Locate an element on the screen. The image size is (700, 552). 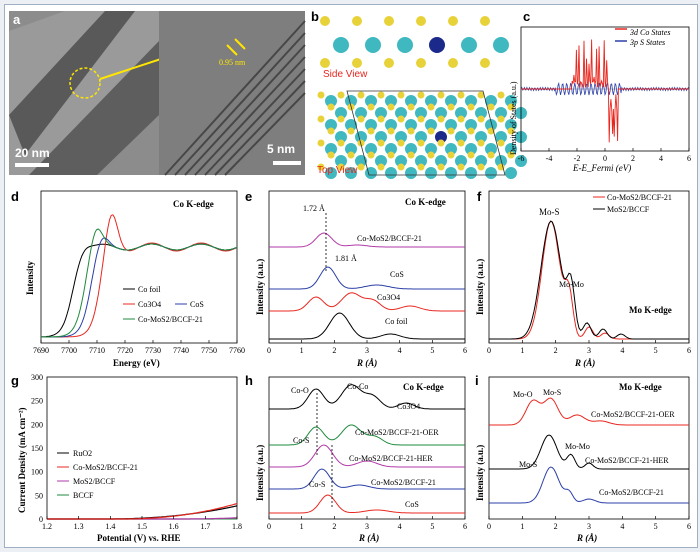
e-label-comos: Co-MoS2/BCCF-21 is located at coordinates (389, 238).